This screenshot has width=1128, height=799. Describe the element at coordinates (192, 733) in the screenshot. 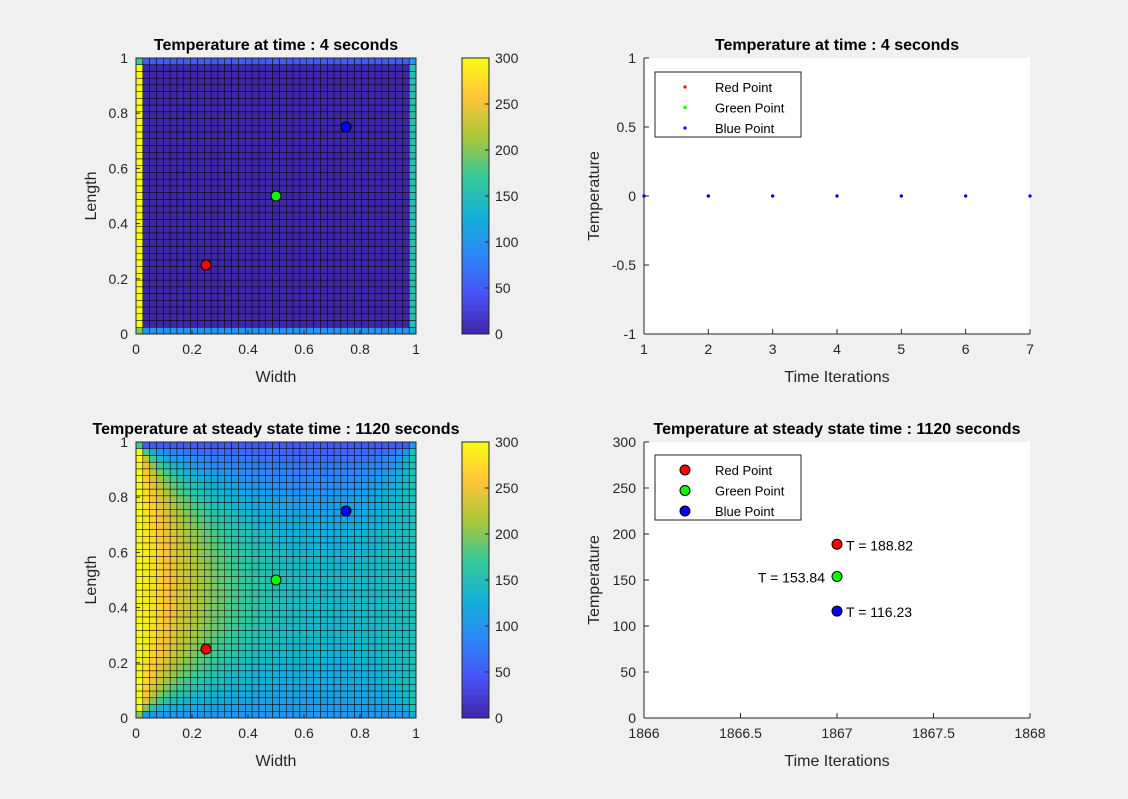

I see `x-tick-label: 0.2` at that location.